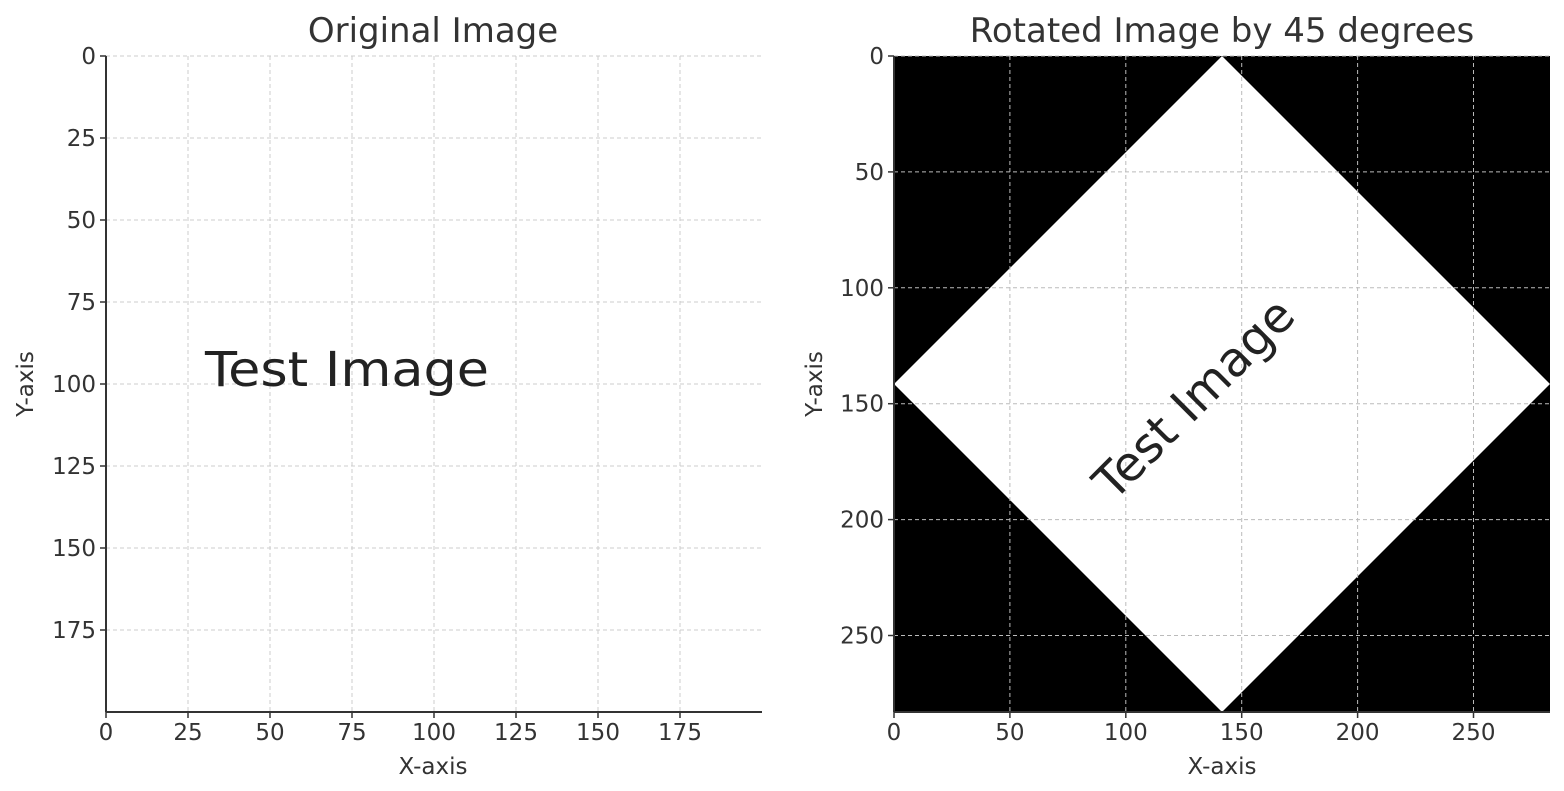 The height and width of the screenshot is (791, 1564). I want to click on x-tick-label: 125, so click(516, 733).